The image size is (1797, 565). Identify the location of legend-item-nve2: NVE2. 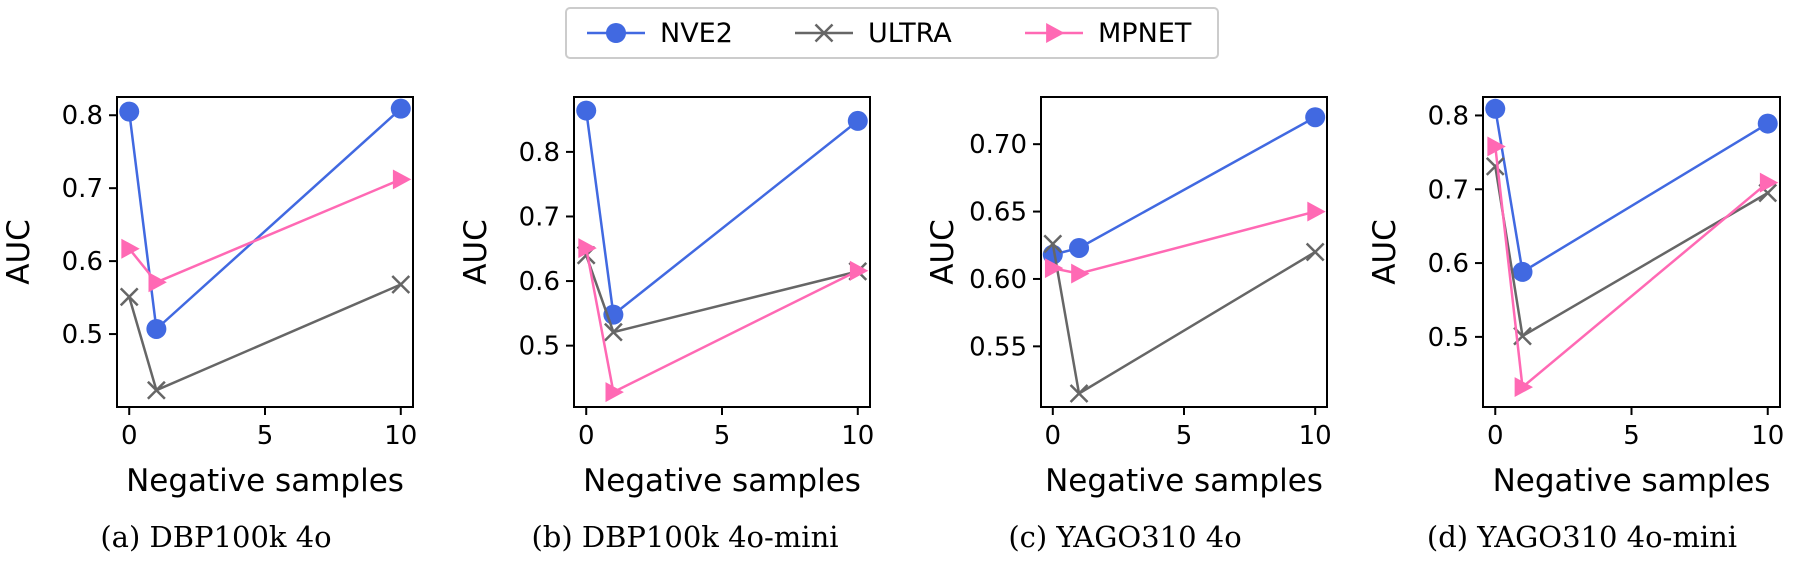
(660, 33).